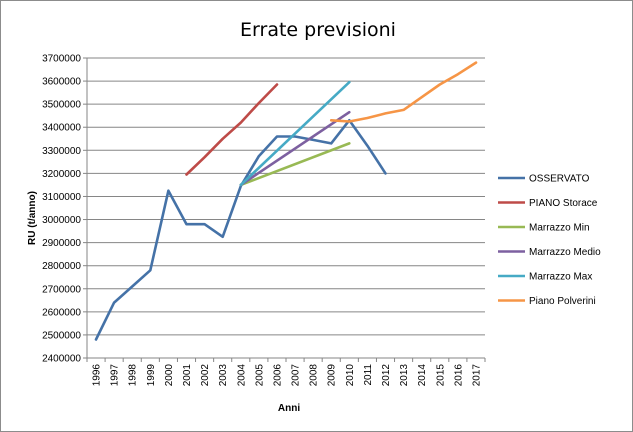  What do you see at coordinates (562, 301) in the screenshot?
I see `legend-label-piano-polverini: Piano Polverini` at bounding box center [562, 301].